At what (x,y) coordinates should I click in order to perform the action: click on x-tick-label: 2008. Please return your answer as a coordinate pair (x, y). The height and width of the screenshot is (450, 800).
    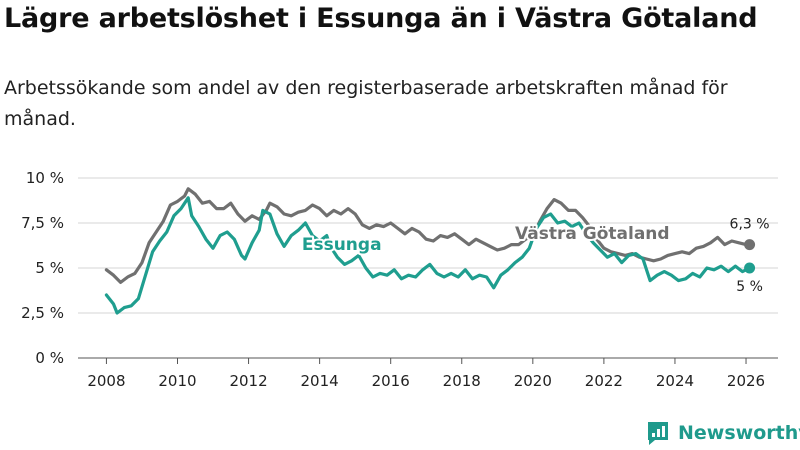
    Looking at the image, I should click on (106, 381).